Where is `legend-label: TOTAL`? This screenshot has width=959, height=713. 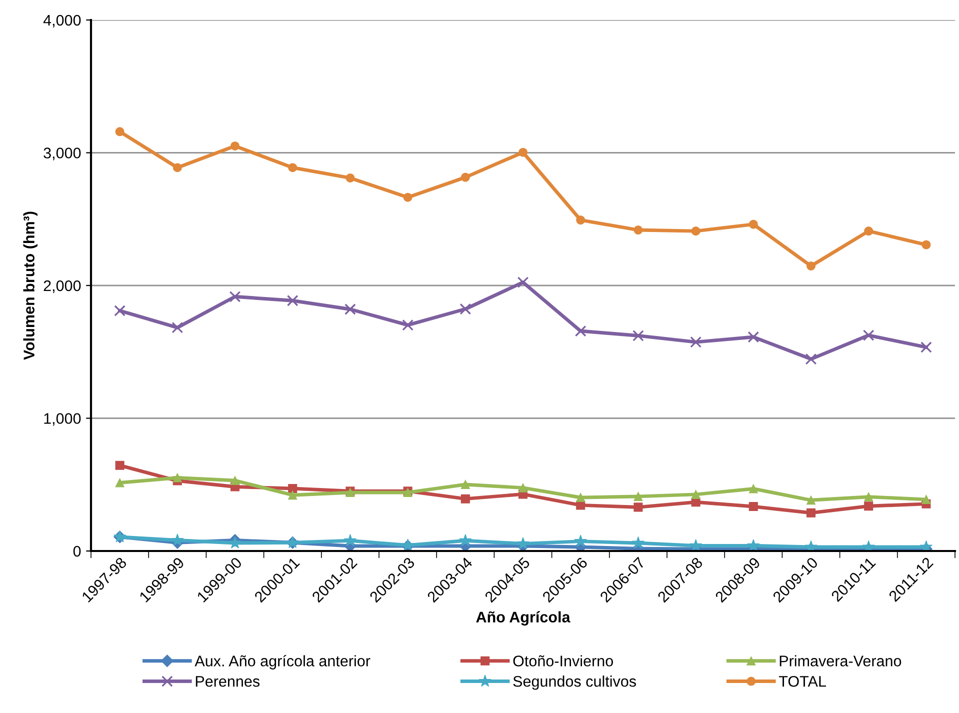
legend-label: TOTAL is located at coordinates (802, 681).